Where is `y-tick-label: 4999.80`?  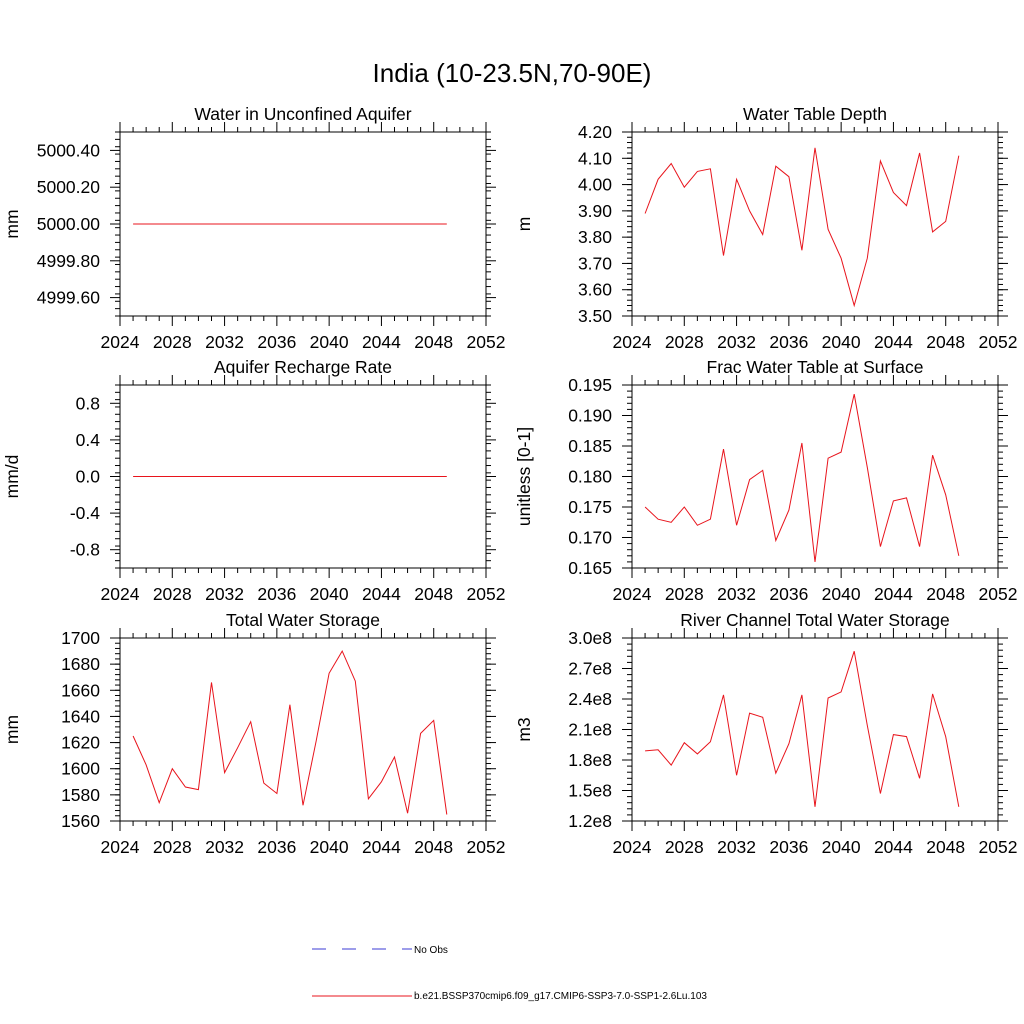
y-tick-label: 4999.80 is located at coordinates (69, 261).